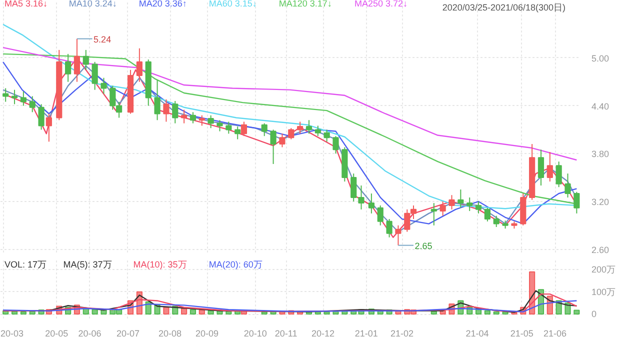 The width and height of the screenshot is (640, 339). Describe the element at coordinates (103, 39) in the screenshot. I see `annotation: 5.24` at that location.